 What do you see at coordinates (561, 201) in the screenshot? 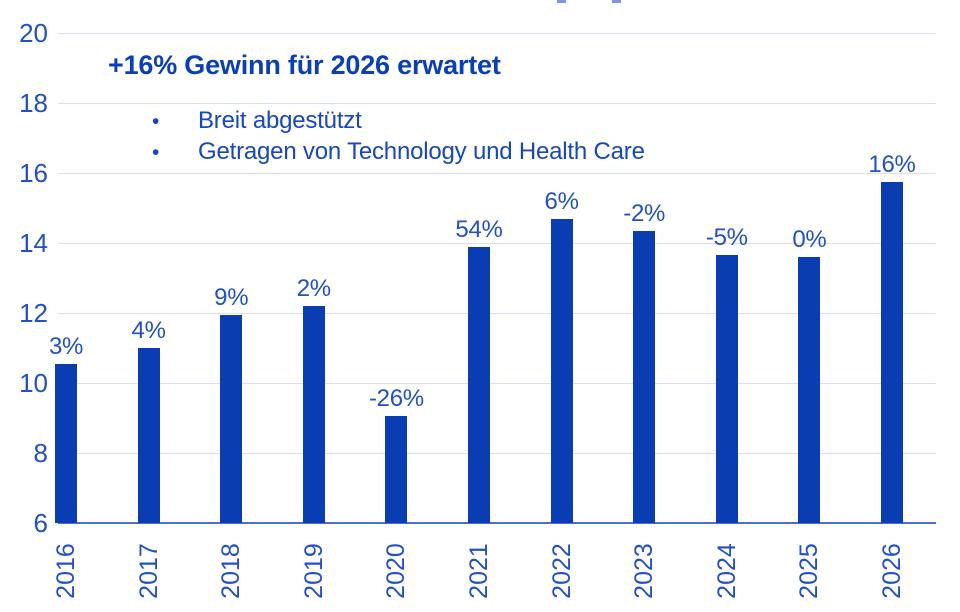
I see `bar-value-label: 6%` at bounding box center [561, 201].